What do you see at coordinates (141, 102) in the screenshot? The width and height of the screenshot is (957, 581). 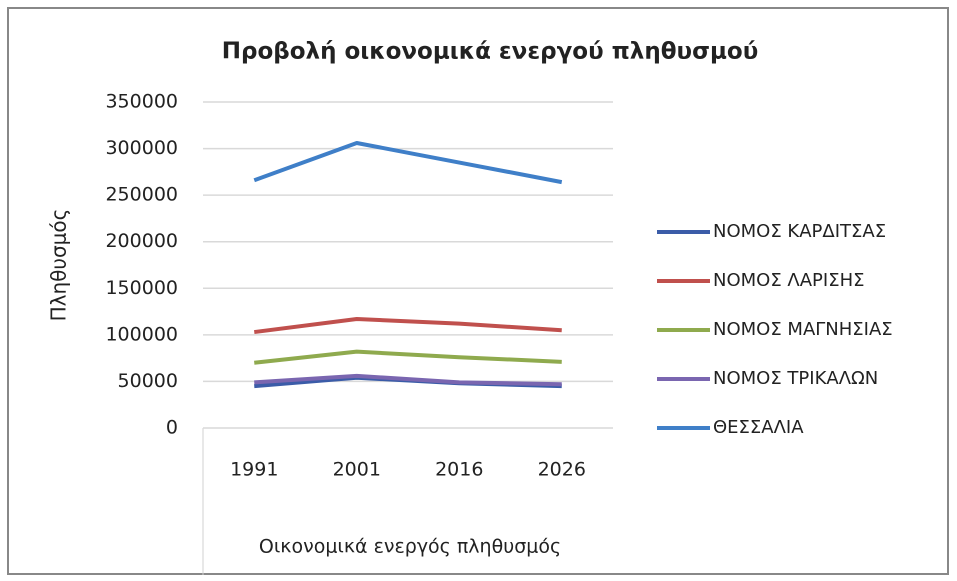 I see `y-tick-label: 350000` at bounding box center [141, 102].